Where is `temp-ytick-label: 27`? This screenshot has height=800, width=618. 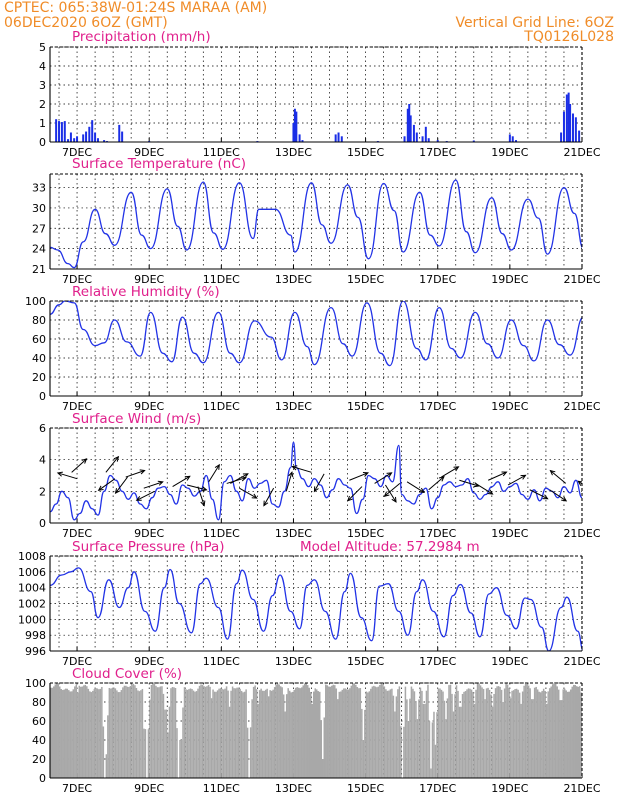 temp-ytick-label: 27 is located at coordinates (39, 228).